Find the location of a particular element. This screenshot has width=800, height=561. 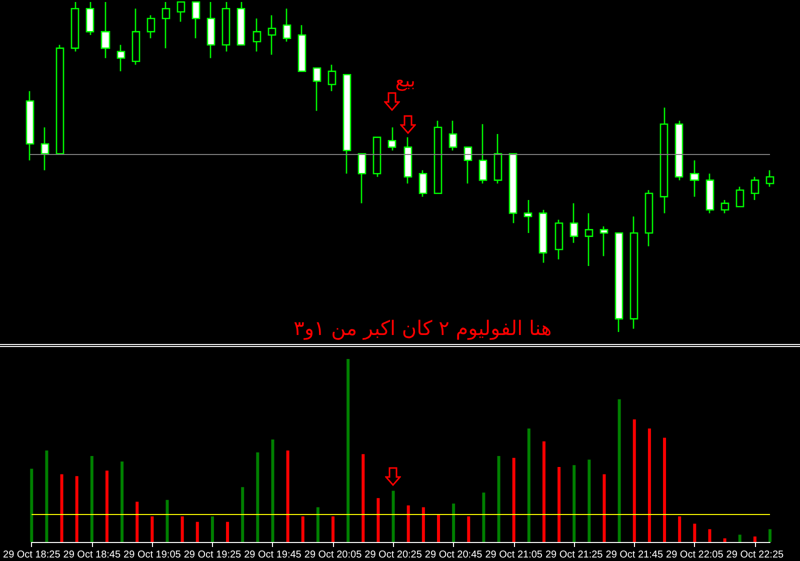

x-tick-label: 29 Oct 18:45 is located at coordinates (92, 555).